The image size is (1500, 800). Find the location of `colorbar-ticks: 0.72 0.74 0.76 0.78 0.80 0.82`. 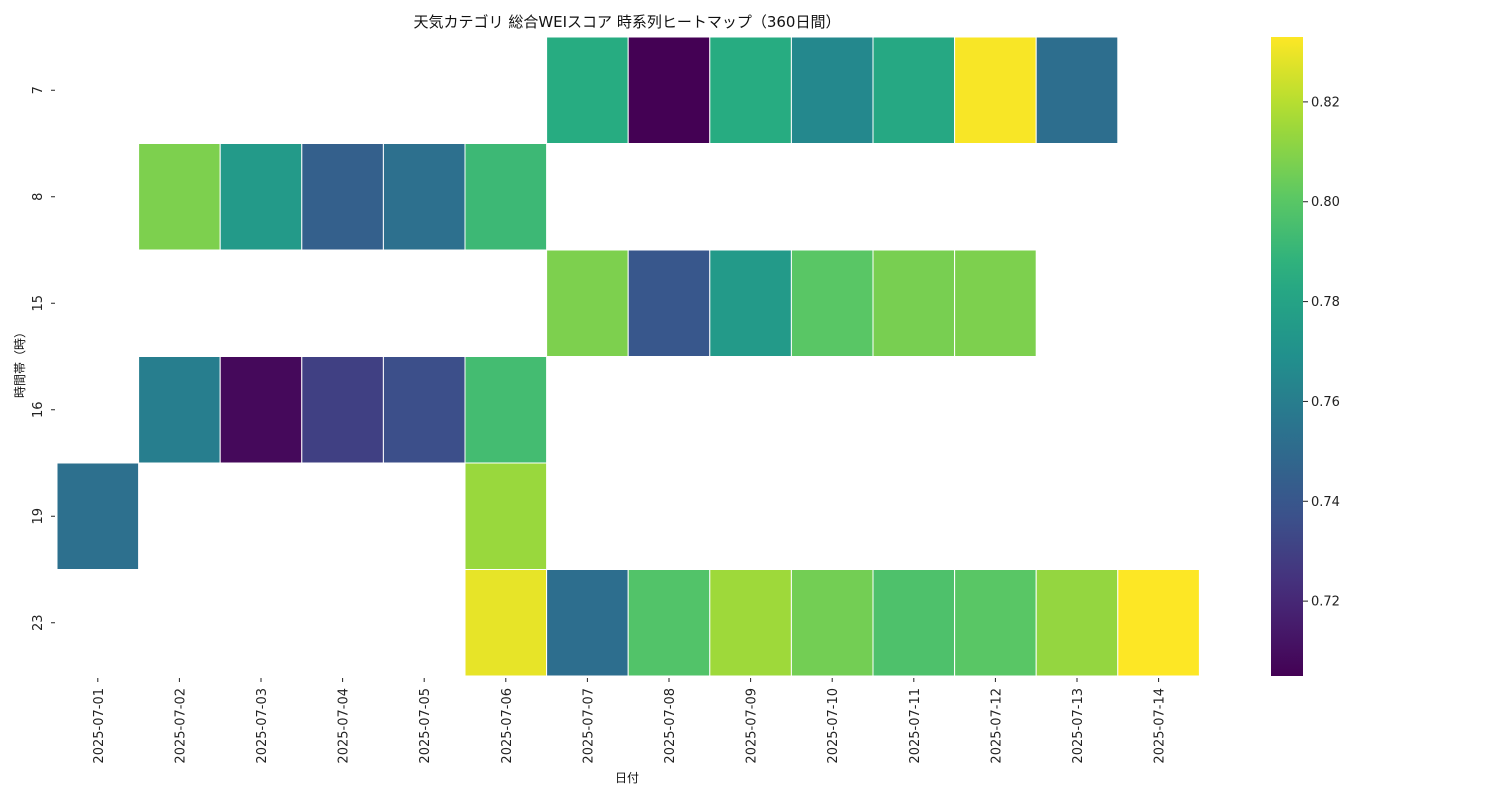

colorbar-ticks: 0.72 0.74 0.76 0.78 0.80 0.82 is located at coordinates (1321, 352).